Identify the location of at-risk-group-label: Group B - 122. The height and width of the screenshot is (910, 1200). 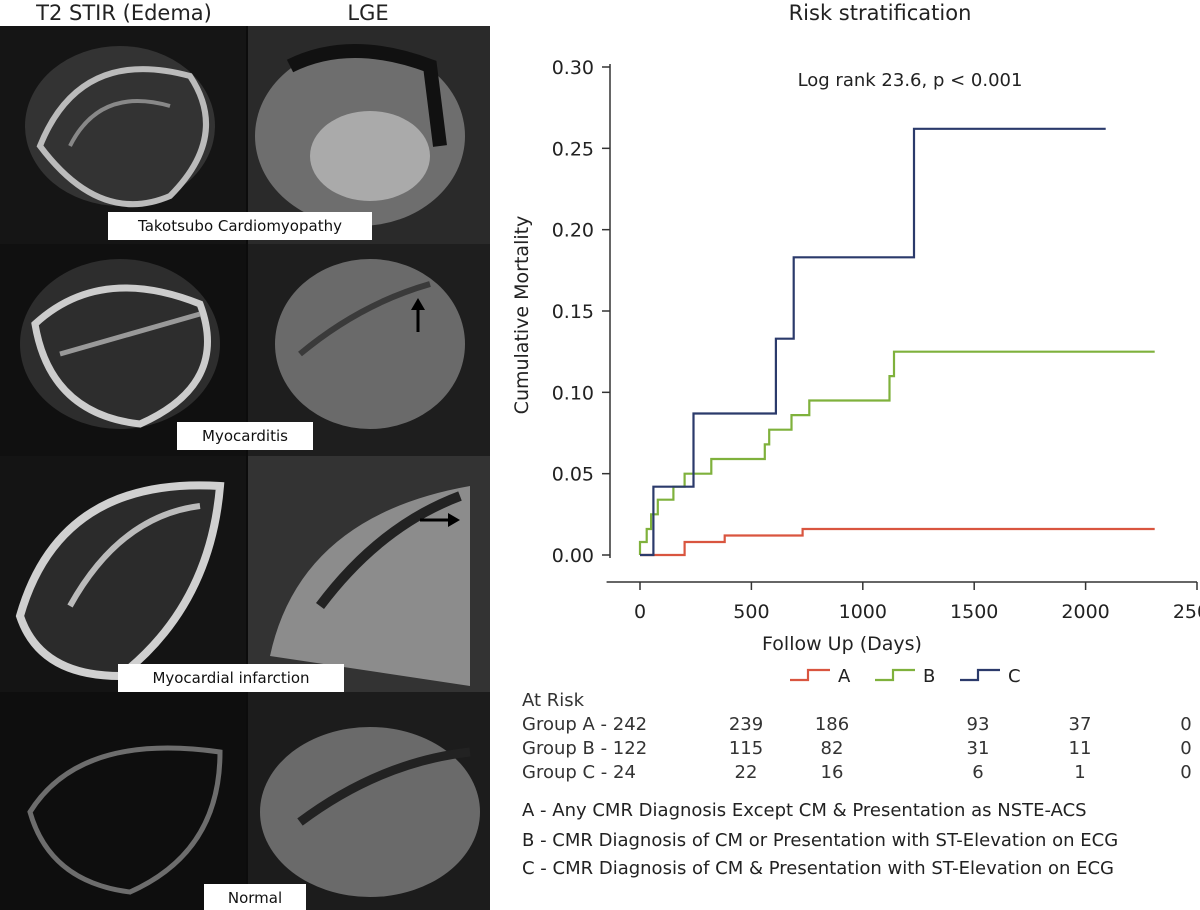
(585, 748).